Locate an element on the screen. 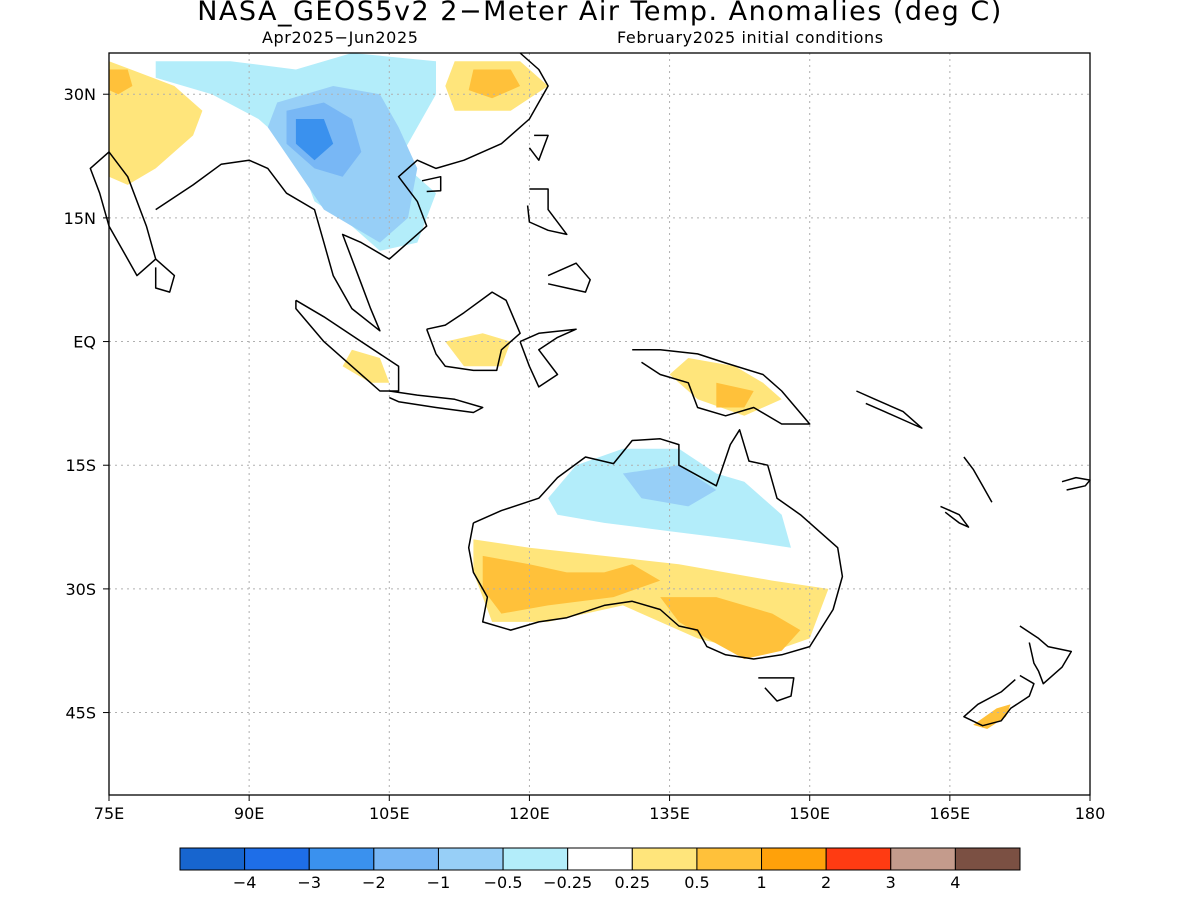 The width and height of the screenshot is (1200, 900). lat-label-3: 15S is located at coordinates (80, 465).